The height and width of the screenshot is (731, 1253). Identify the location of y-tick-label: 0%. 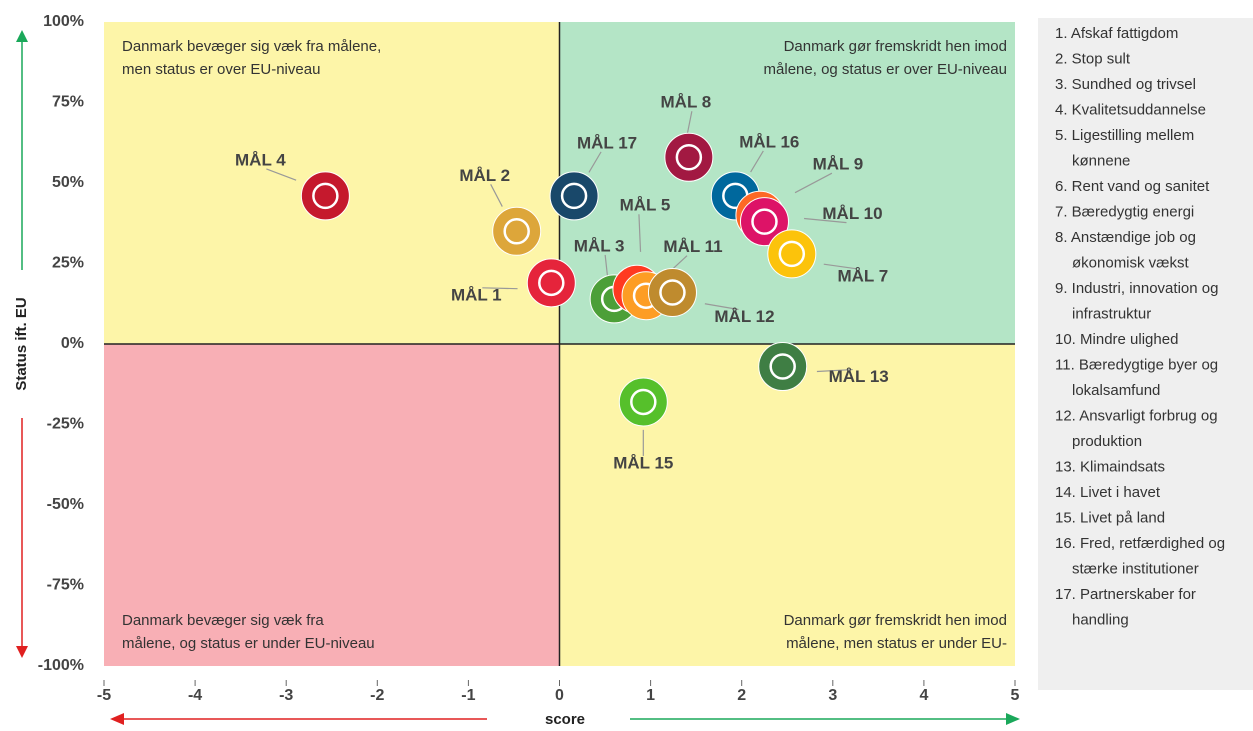
(72, 343).